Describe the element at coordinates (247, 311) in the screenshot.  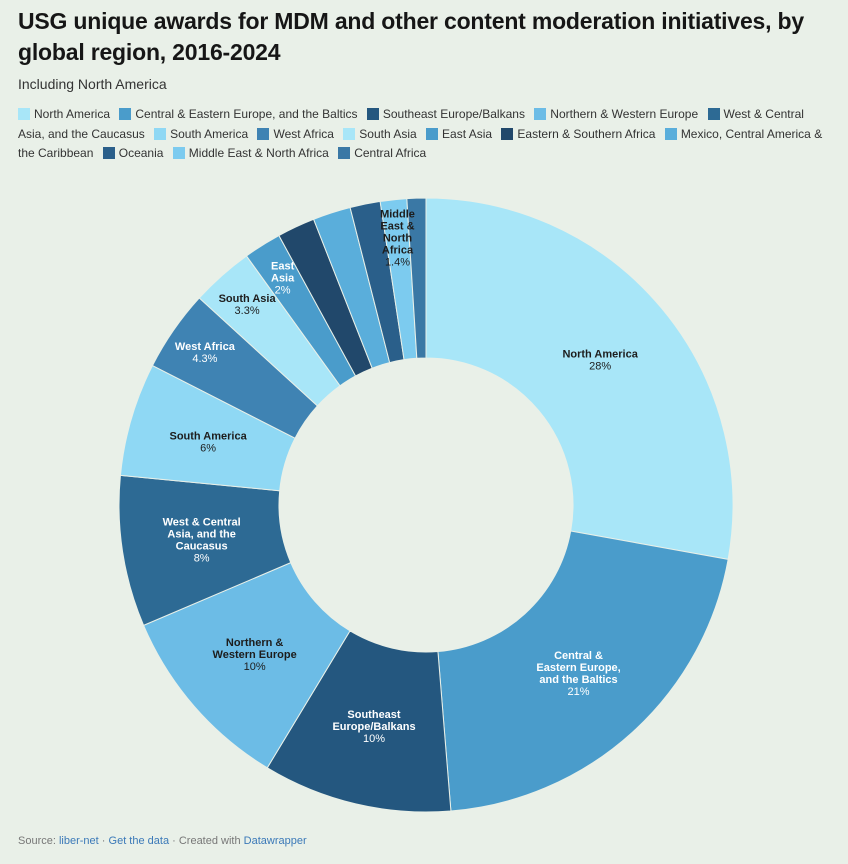
I see `slice-label-value: 3.3%` at that location.